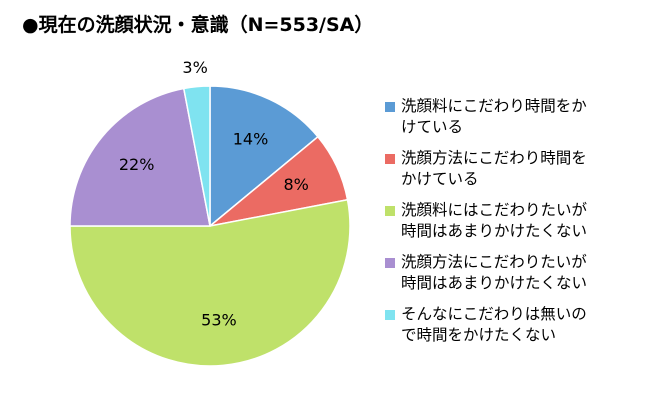 The height and width of the screenshot is (404, 650). What do you see at coordinates (494, 116) in the screenshot?
I see `legend-label: 洗顔料にこだわり時間をか けている` at bounding box center [494, 116].